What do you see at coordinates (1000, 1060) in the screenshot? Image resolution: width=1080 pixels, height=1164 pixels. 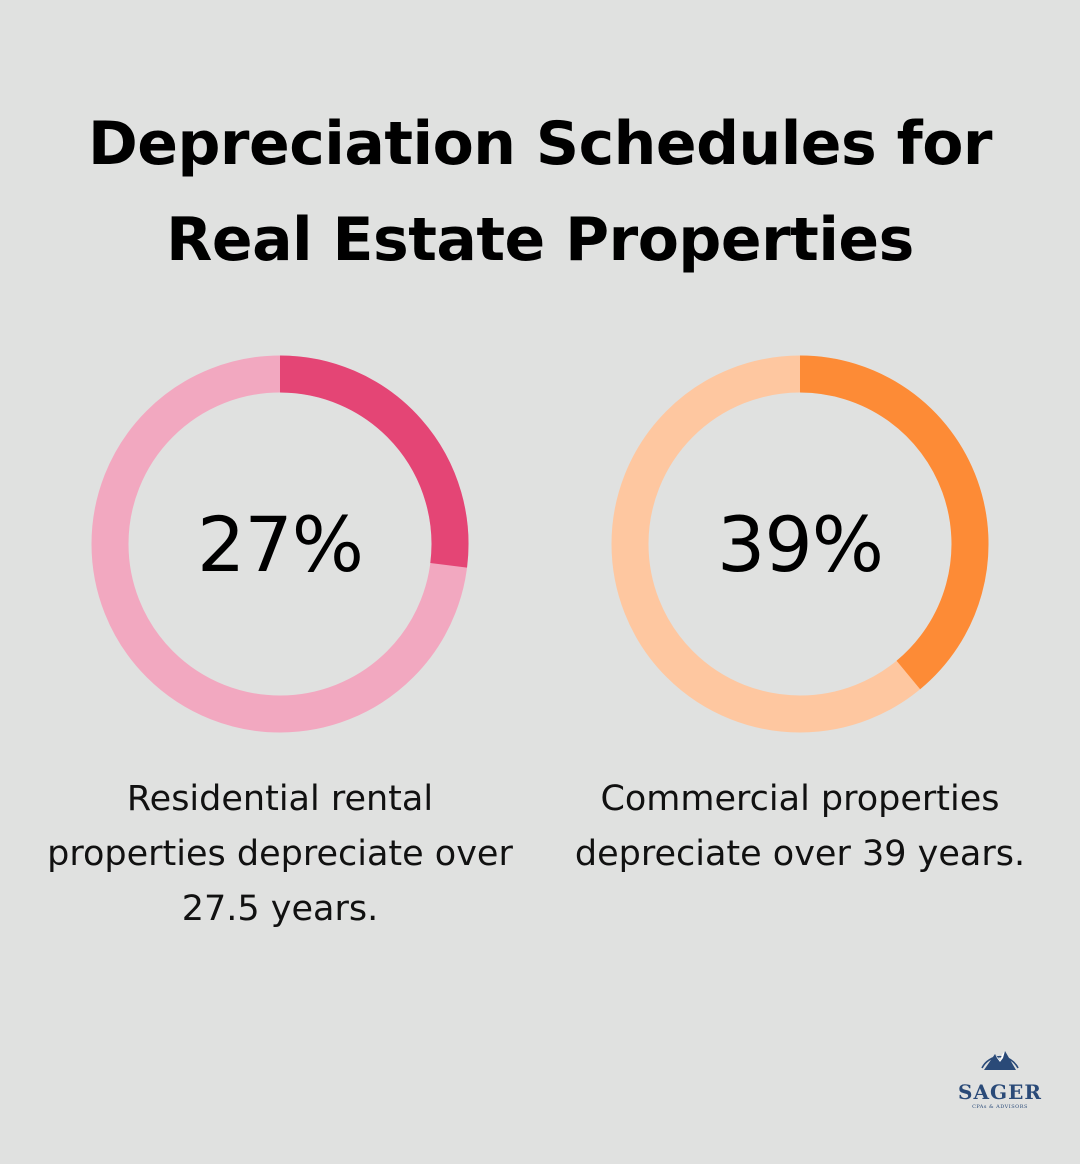 I see `mountain-logo-icon` at bounding box center [1000, 1060].